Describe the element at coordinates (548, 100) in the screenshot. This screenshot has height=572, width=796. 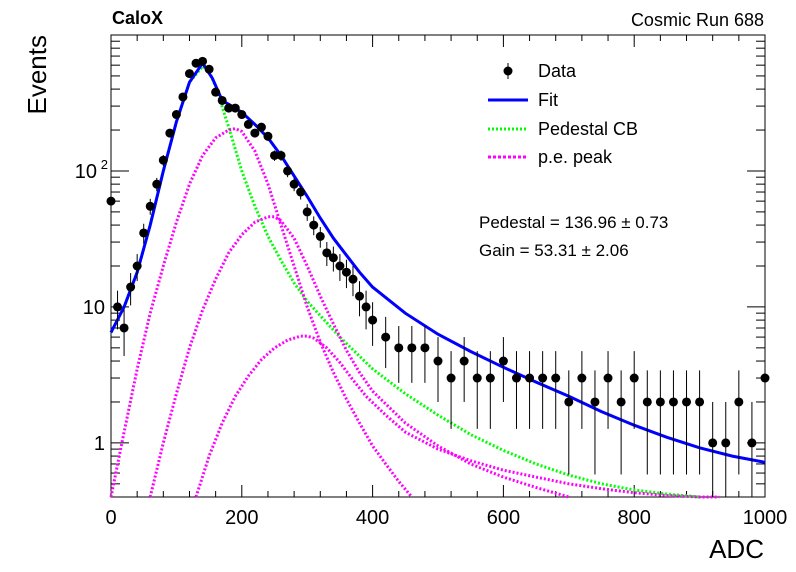
I see `legend-label-fit: Fit` at that location.